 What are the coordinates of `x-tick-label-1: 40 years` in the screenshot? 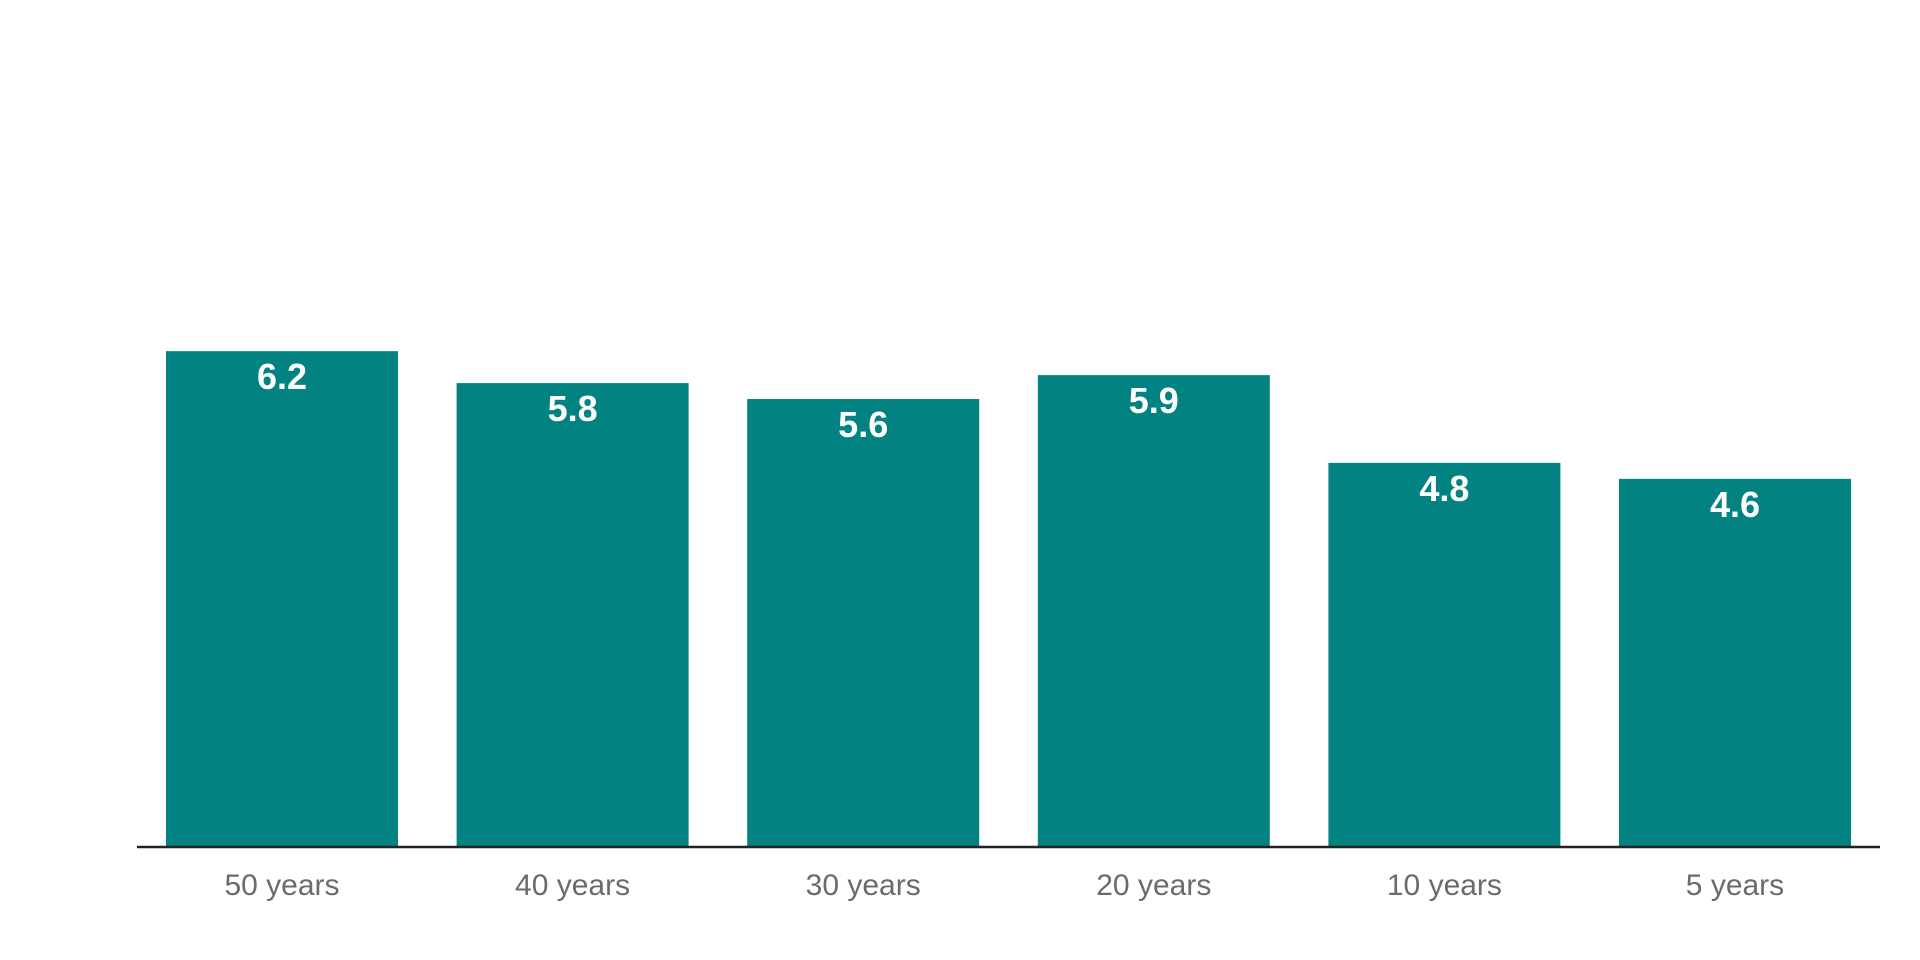 It's located at (572, 885).